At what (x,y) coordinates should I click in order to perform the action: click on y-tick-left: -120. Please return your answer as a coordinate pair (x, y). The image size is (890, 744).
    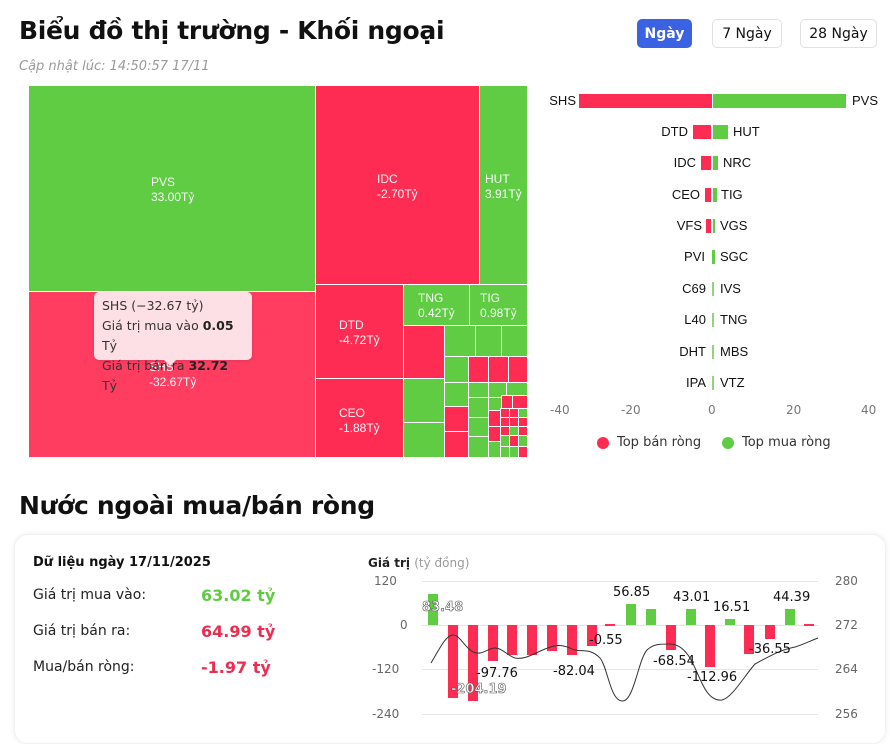
    Looking at the image, I should click on (386, 669).